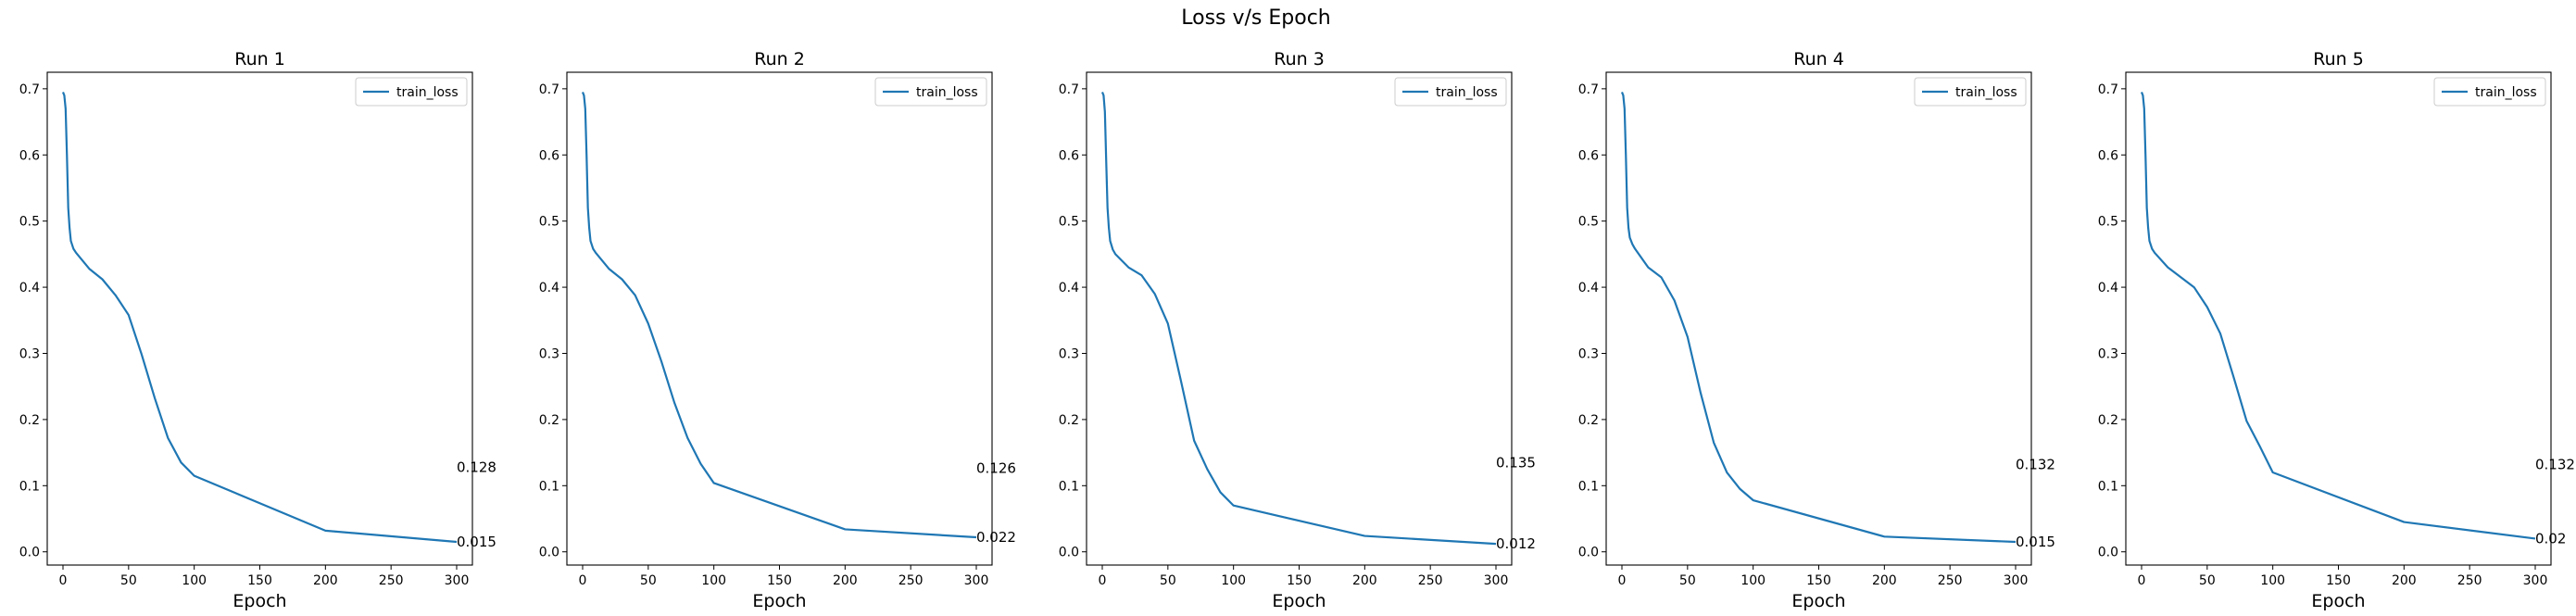 The image size is (2576, 616). I want to click on panel-title: Run 2, so click(779, 59).